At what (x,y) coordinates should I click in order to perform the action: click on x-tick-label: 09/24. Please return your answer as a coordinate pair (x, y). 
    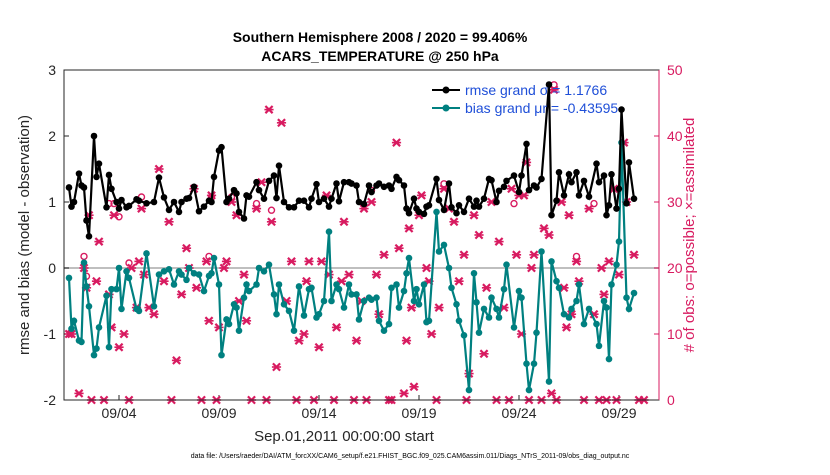
    Looking at the image, I should click on (518, 413).